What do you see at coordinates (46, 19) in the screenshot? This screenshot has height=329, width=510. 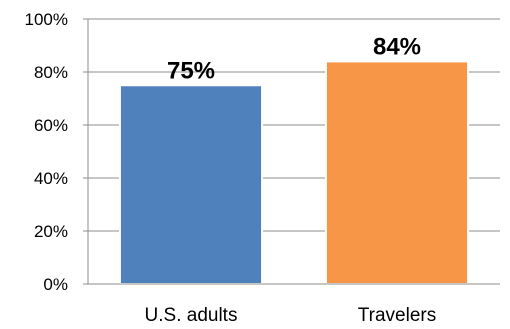 I see `y-tick-label: 100%` at bounding box center [46, 19].